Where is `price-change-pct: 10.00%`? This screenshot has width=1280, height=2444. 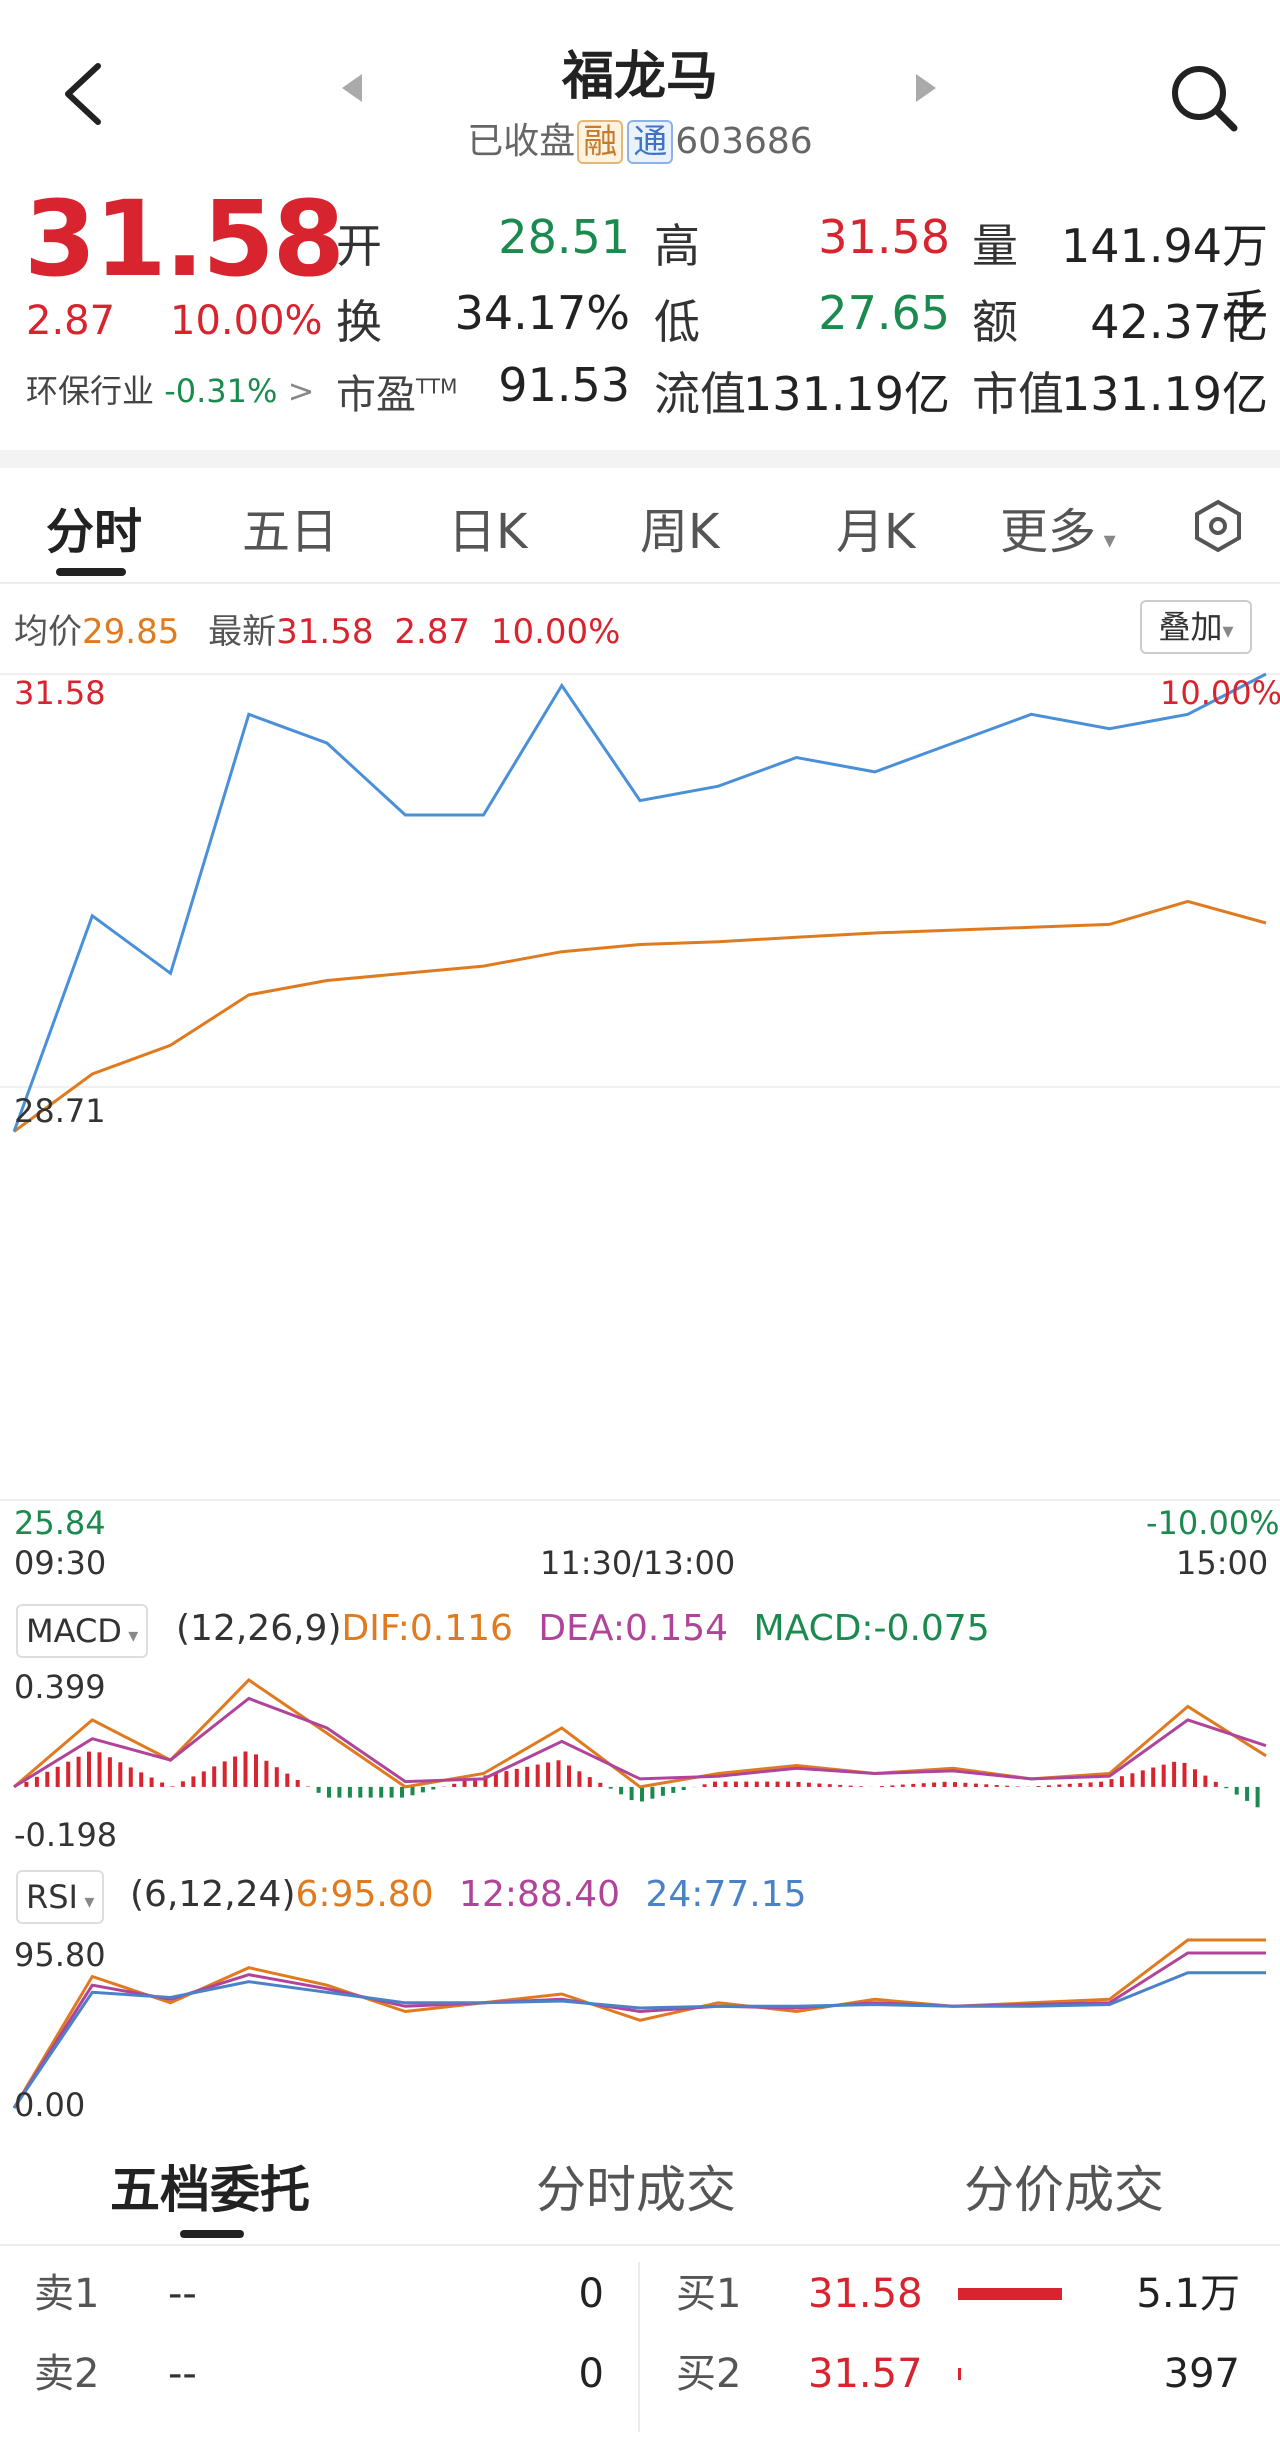 price-change-pct: 10.00% is located at coordinates (246, 321).